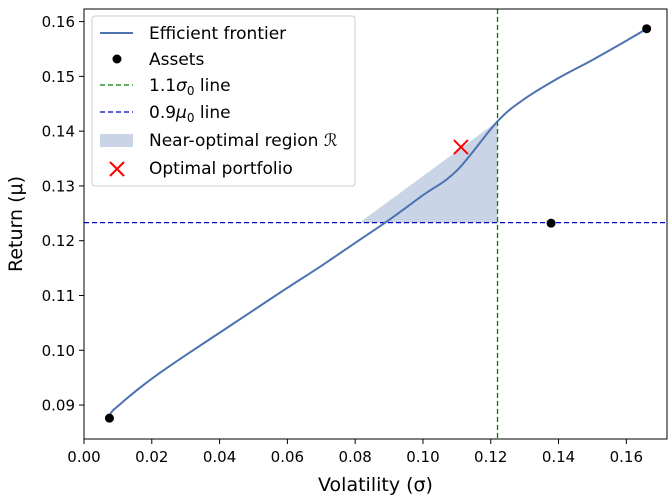 This screenshot has height=498, width=669. What do you see at coordinates (217, 34) in the screenshot?
I see `legend-frontier-label: Efficient frontier` at bounding box center [217, 34].